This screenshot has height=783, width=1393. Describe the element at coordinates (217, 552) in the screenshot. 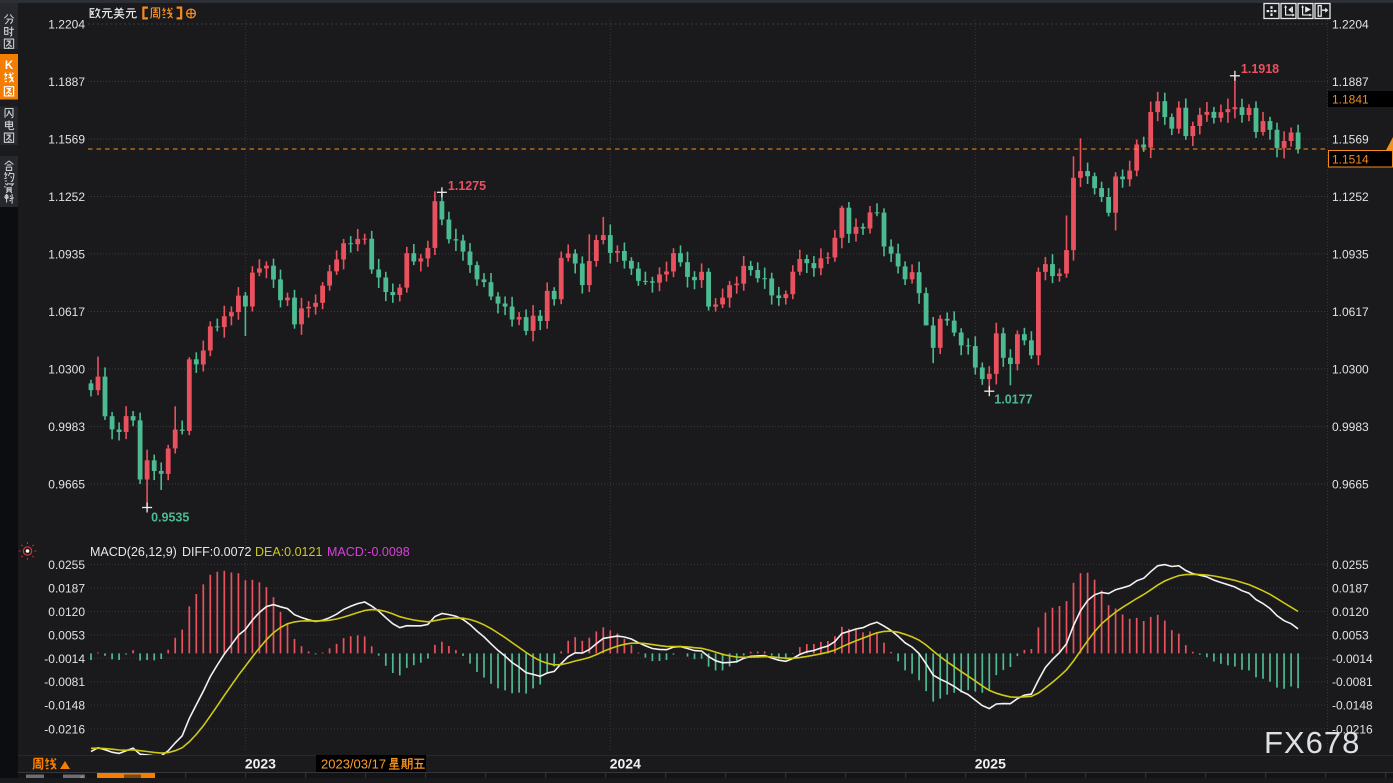

I see `svg-text: DIFF:0.0072` at that location.